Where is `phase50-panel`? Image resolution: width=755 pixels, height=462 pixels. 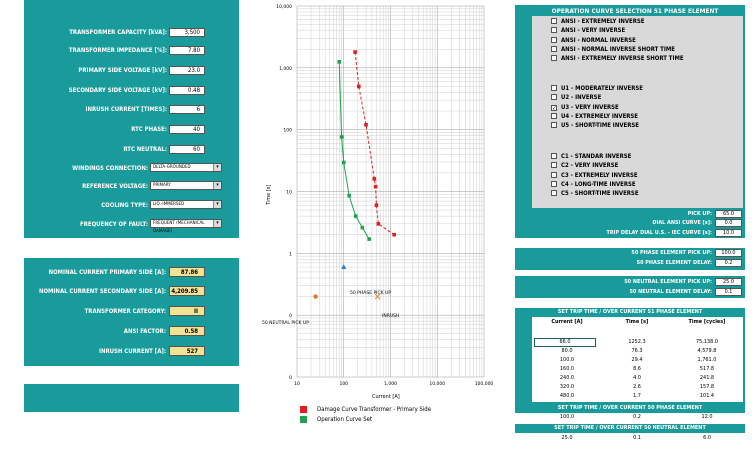
phase50-panel is located at coordinates (630, 259).